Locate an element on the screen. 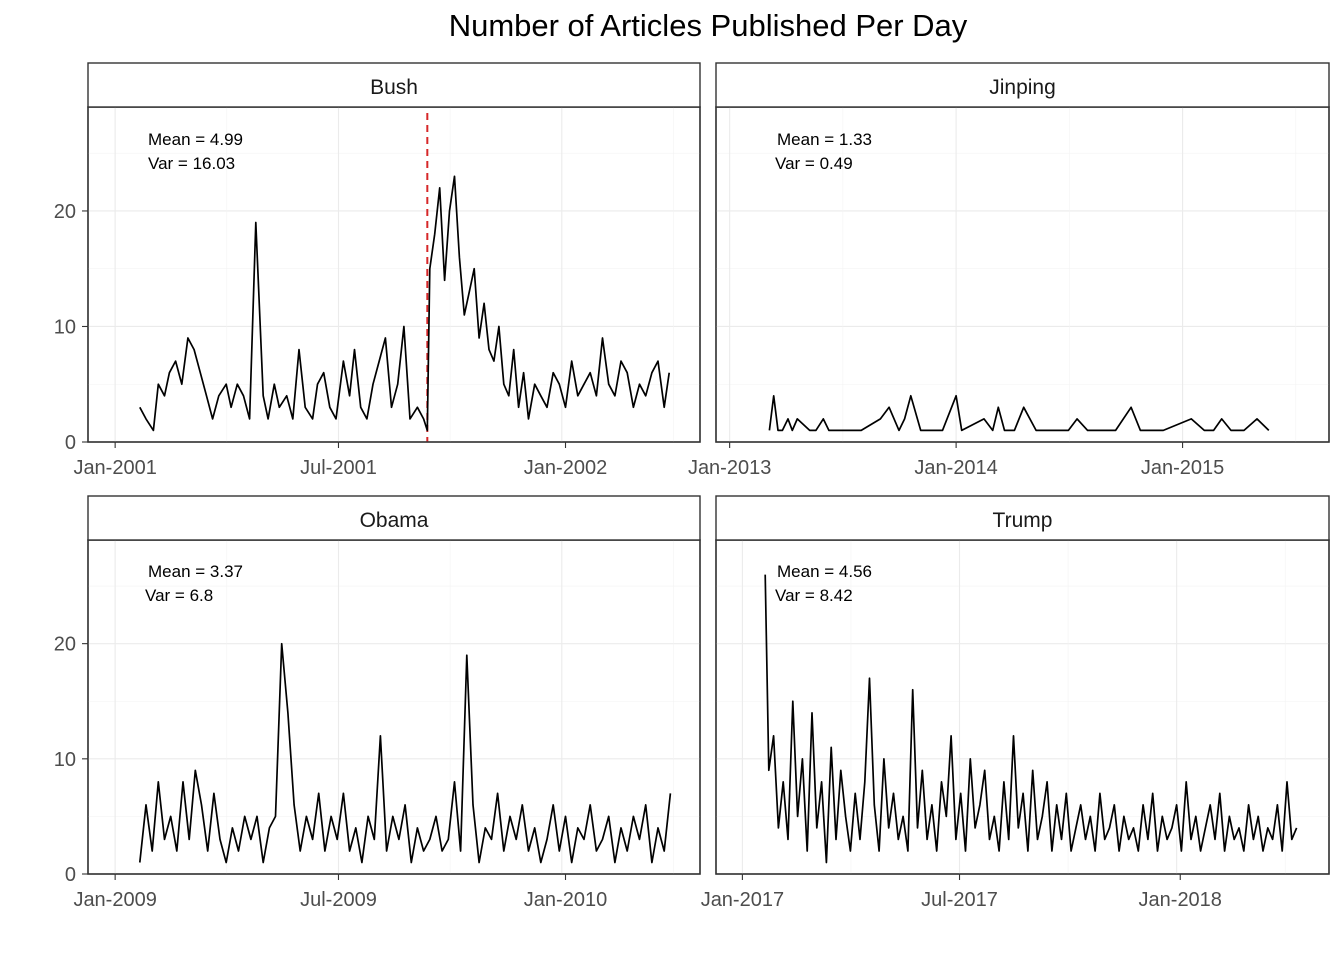 The height and width of the screenshot is (960, 1344). series-line-jinping is located at coordinates (1019, 413).